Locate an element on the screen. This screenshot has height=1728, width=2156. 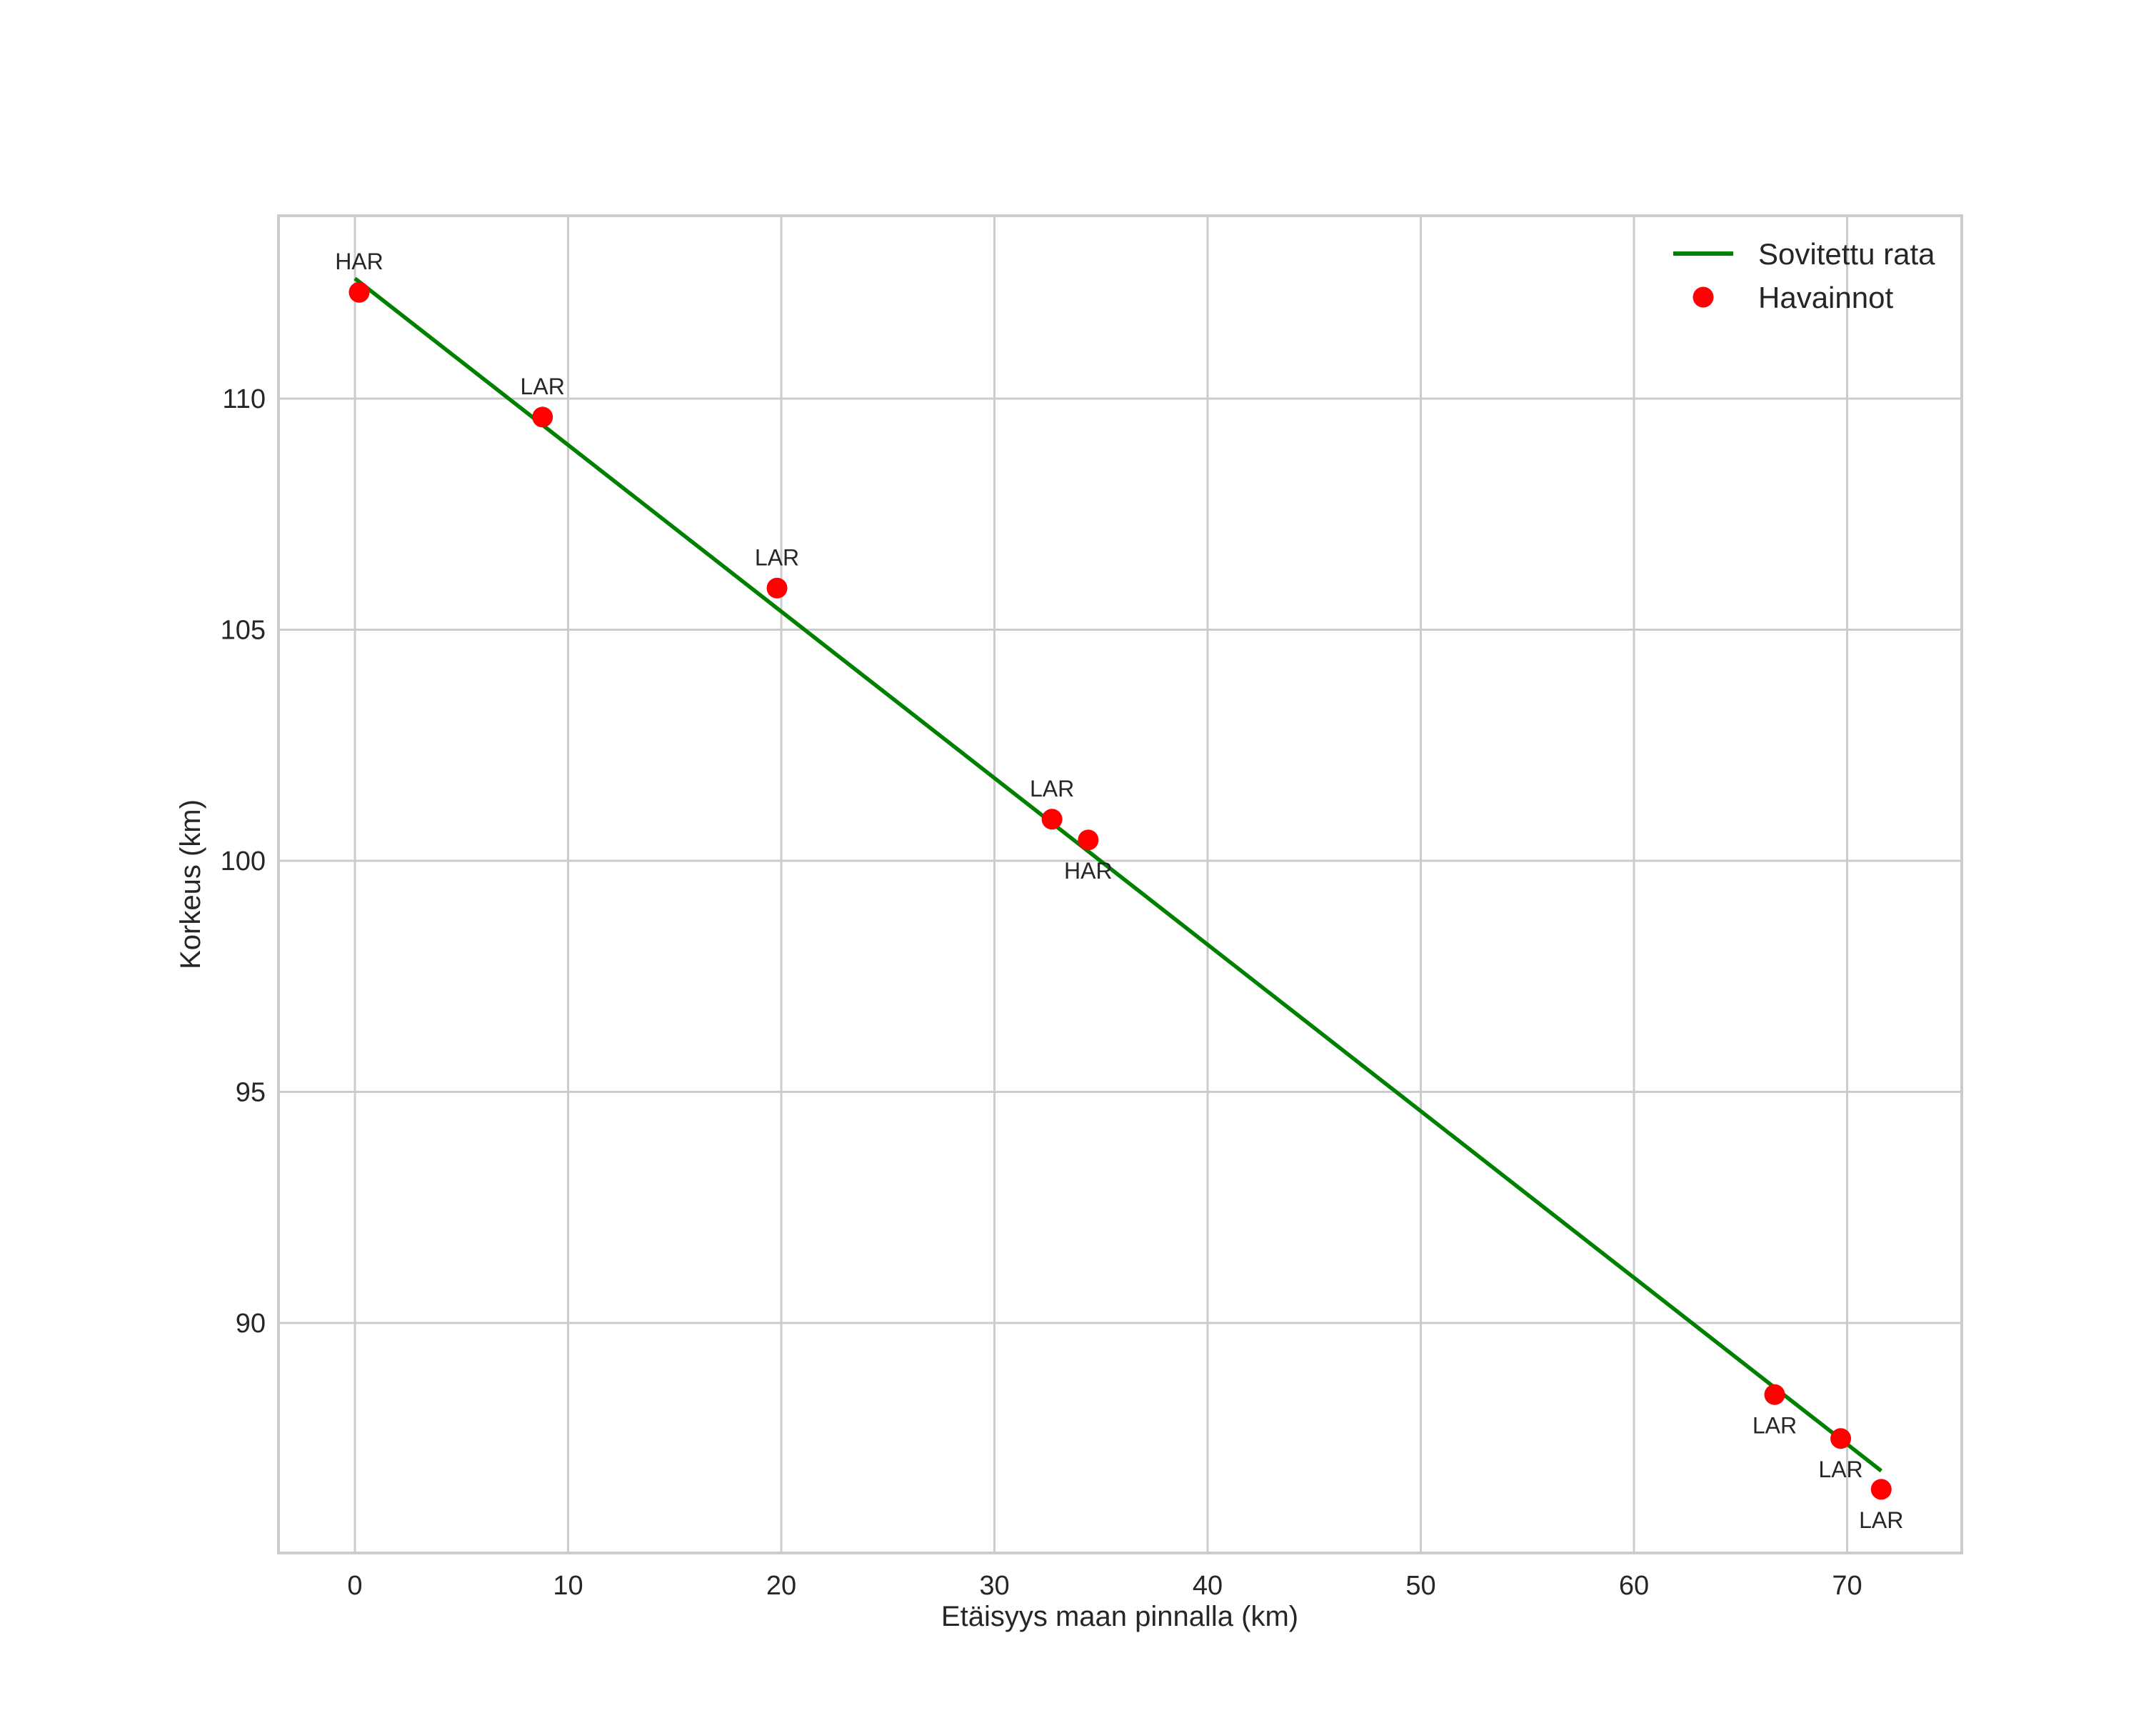
legend-label-observations: Havainnot is located at coordinates (1826, 297).